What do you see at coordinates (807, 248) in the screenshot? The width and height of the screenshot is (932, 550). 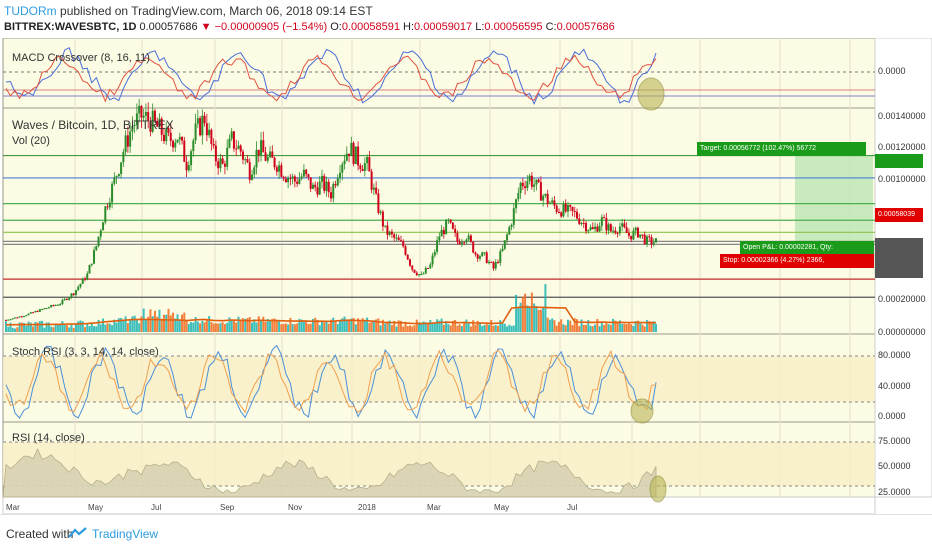 I see `pnl-flag: Open P&L: 0.00002281, Qty:` at bounding box center [807, 248].